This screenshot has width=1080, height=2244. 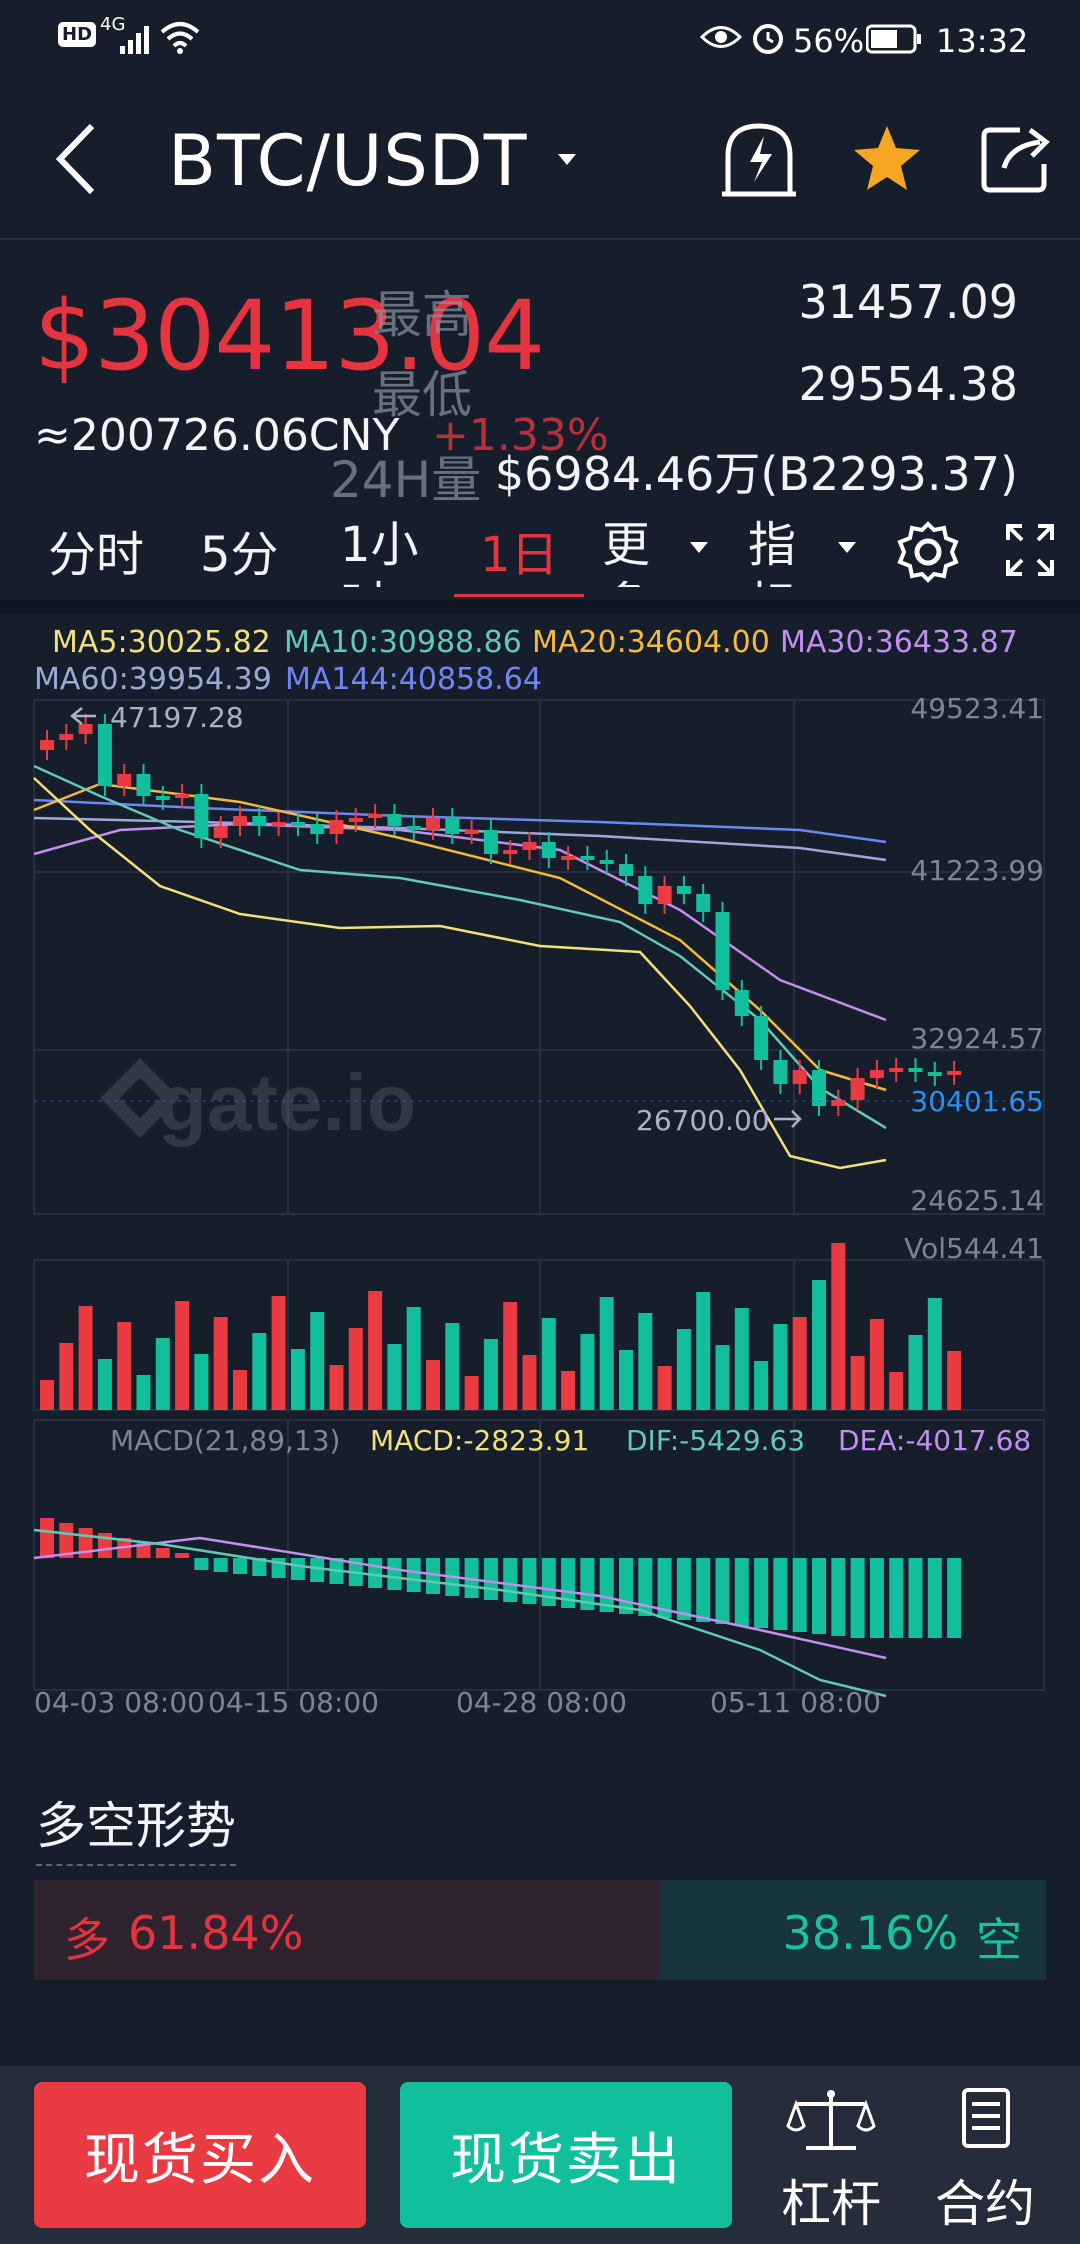 I want to click on price-alert-icon, so click(x=759, y=160).